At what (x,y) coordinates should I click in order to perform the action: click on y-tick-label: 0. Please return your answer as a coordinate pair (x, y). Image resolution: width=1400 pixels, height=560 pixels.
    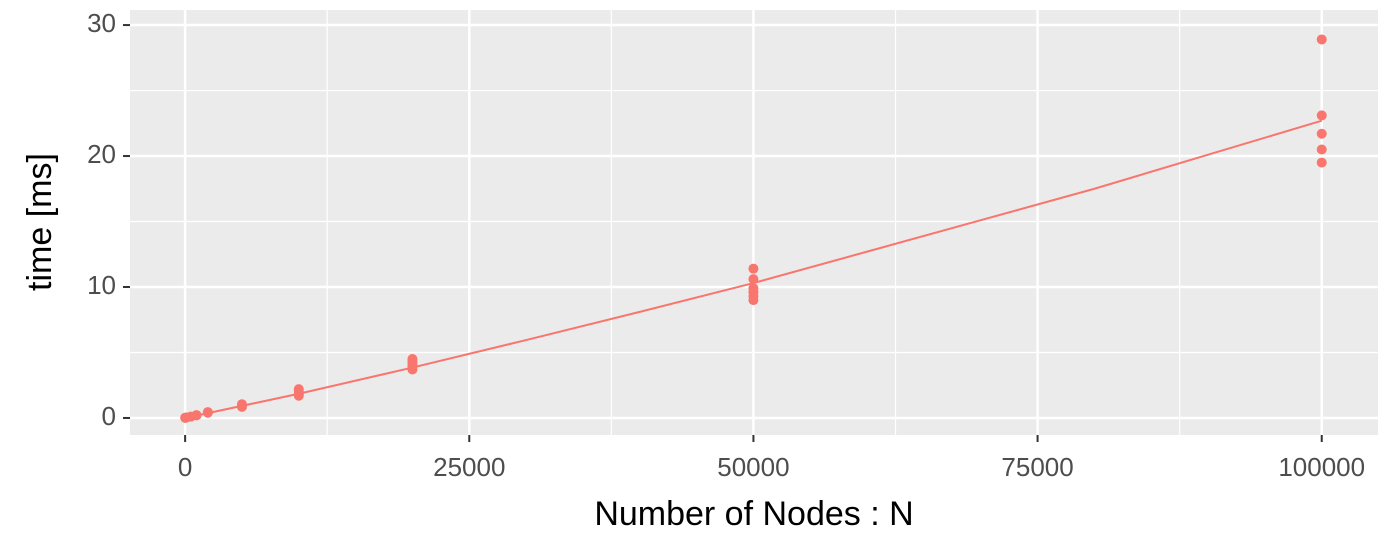
    Looking at the image, I should click on (109, 416).